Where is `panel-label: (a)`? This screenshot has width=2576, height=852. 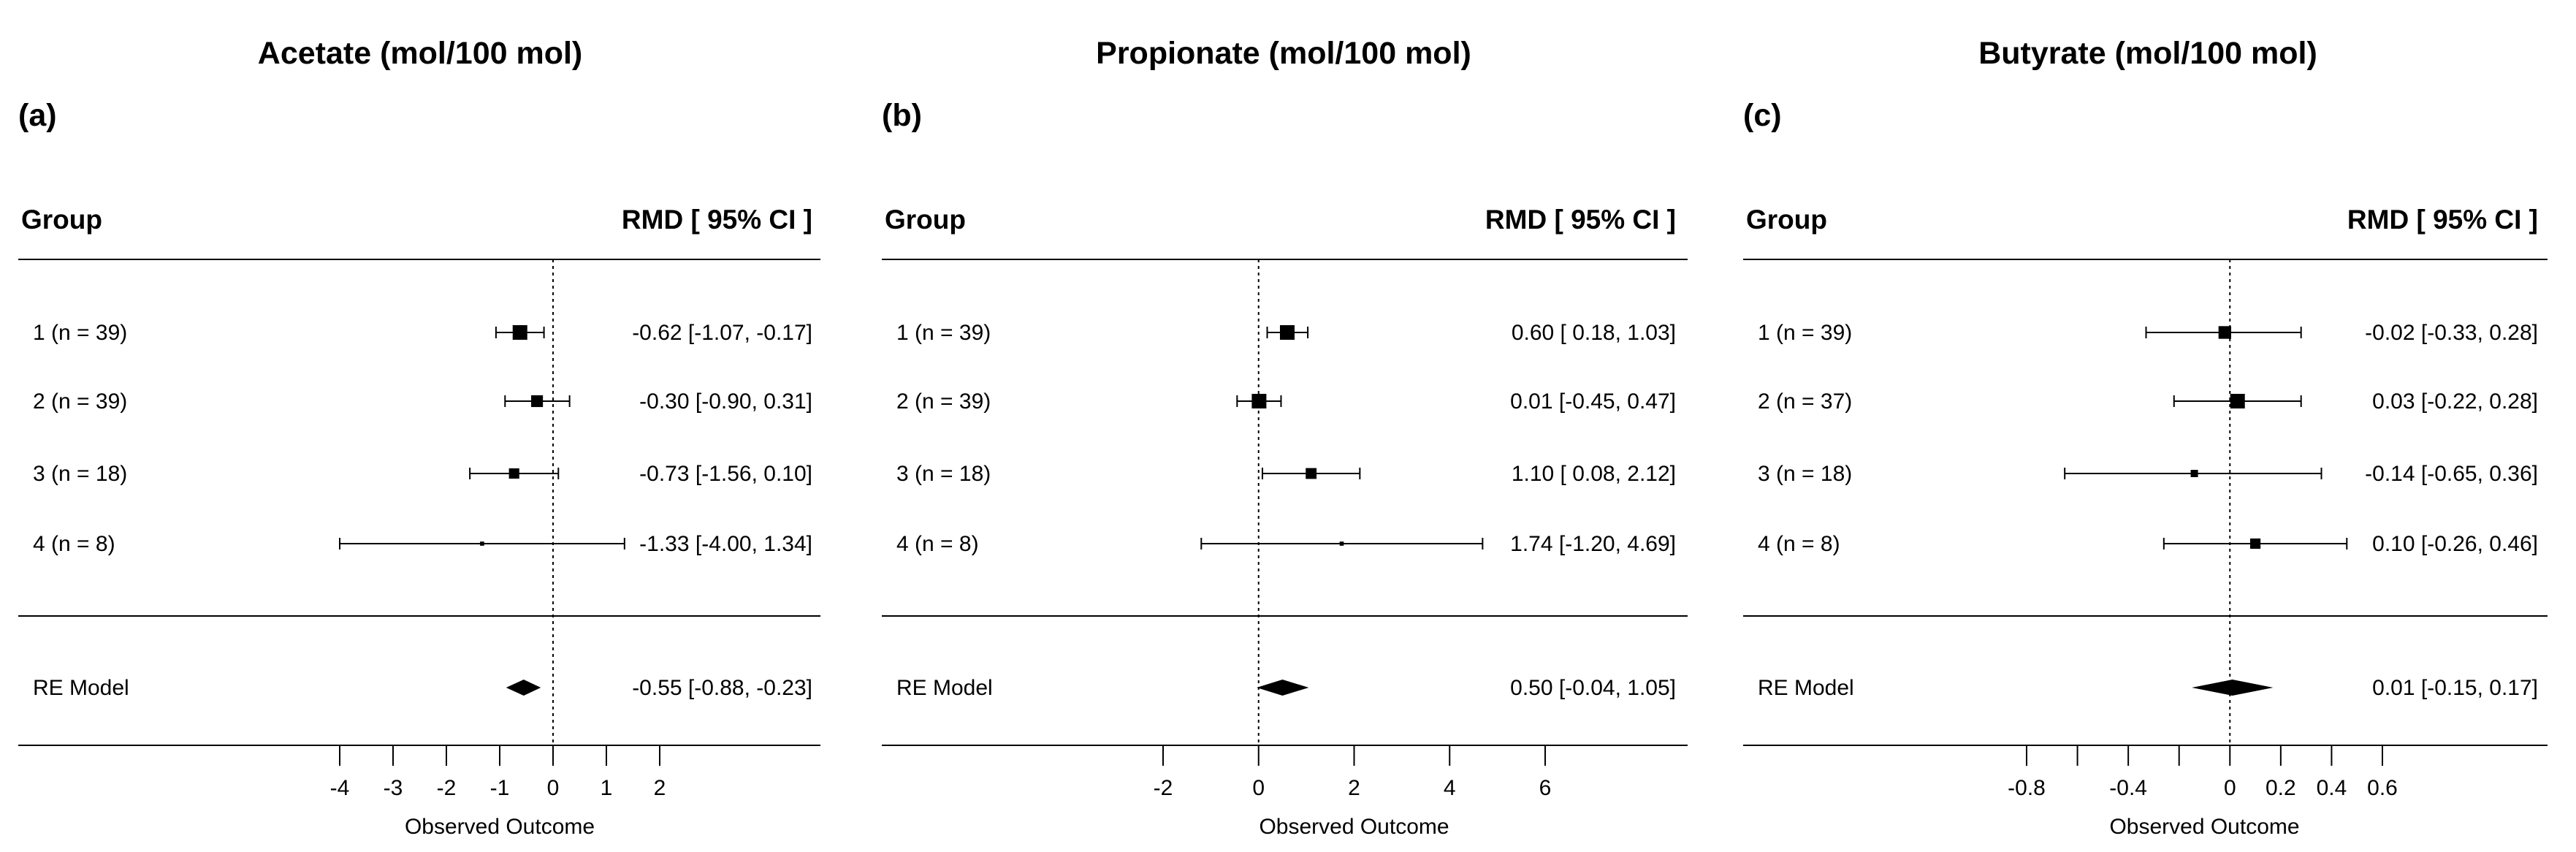
panel-label: (a) is located at coordinates (37, 115).